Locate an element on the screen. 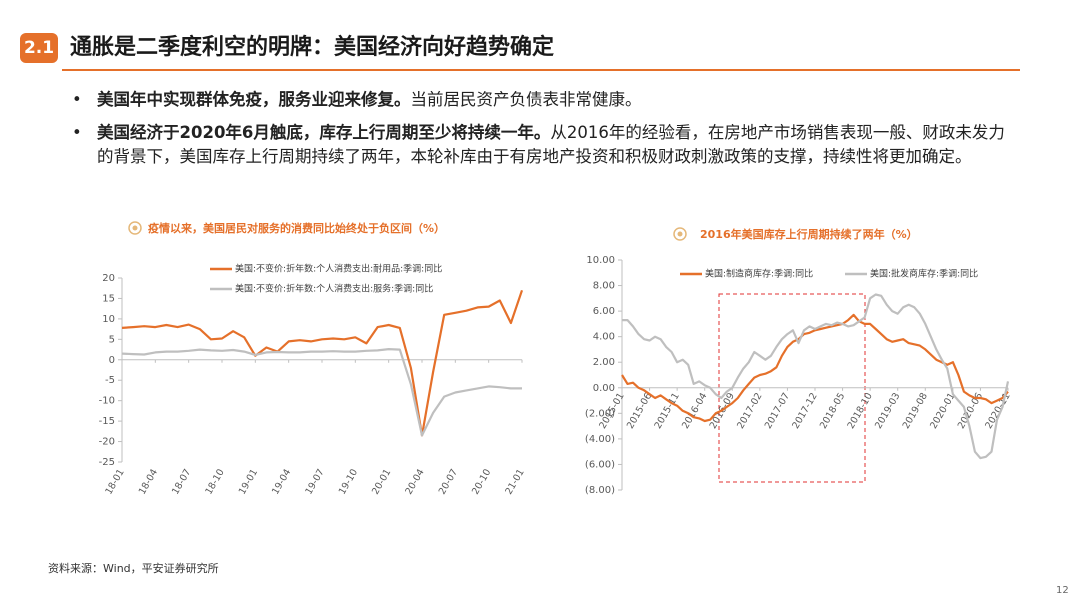 The image size is (1080, 608). y-tick-label: 10.00 is located at coordinates (600, 260).